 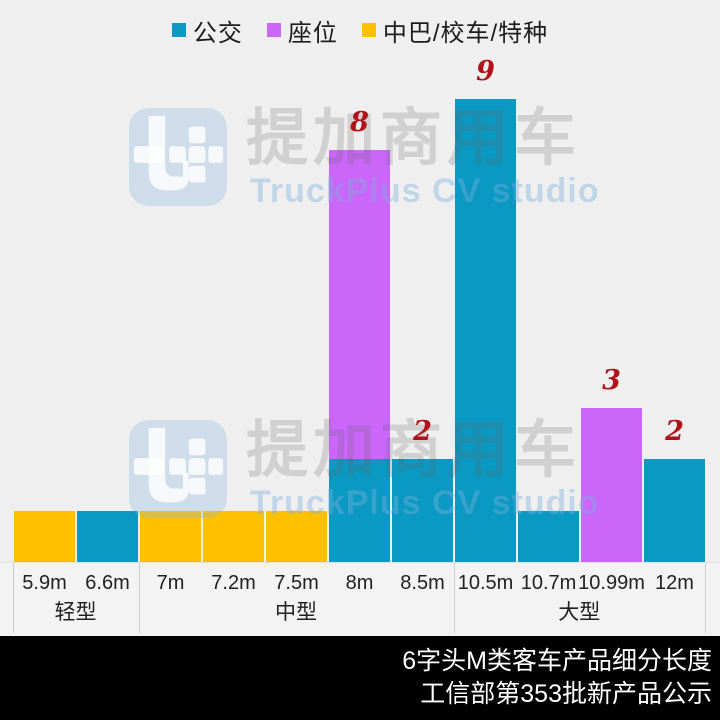 What do you see at coordinates (611, 484) in the screenshot?
I see `bar-10.99m-座位` at bounding box center [611, 484].